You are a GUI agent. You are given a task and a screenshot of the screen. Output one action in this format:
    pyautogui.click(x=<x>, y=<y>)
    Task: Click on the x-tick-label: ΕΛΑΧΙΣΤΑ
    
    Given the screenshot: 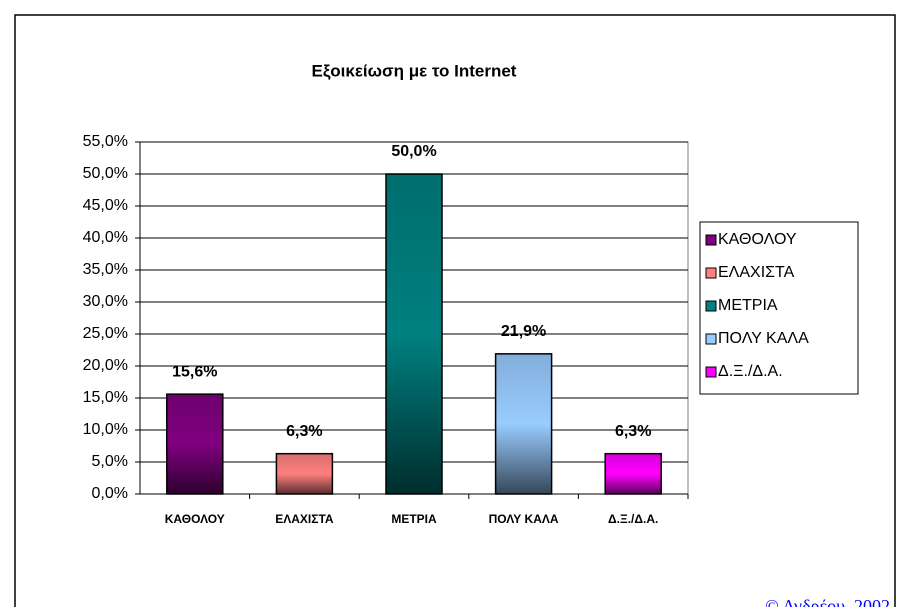 What is the action you would take?
    pyautogui.click(x=304, y=519)
    